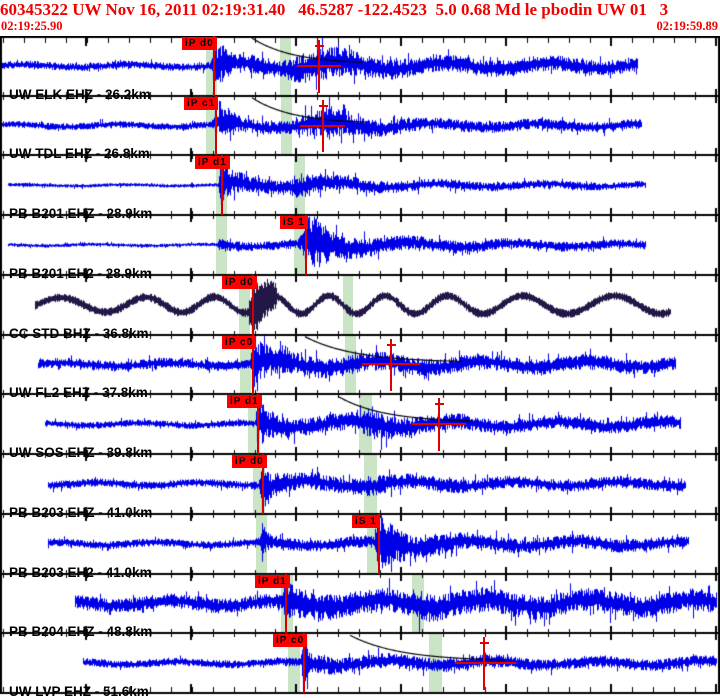  I want to click on trace-row: iS 1 PB B201 EH2 - 28.9km, so click(360, 248).